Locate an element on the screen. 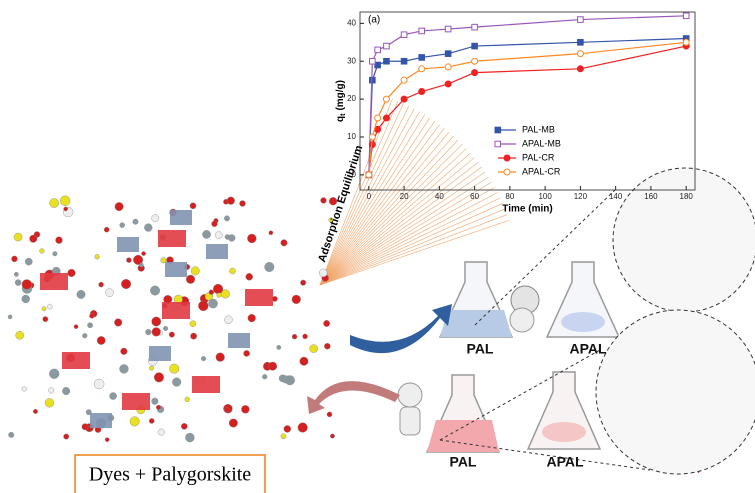 The width and height of the screenshot is (755, 493). caption-box is located at coordinates (170, 473).